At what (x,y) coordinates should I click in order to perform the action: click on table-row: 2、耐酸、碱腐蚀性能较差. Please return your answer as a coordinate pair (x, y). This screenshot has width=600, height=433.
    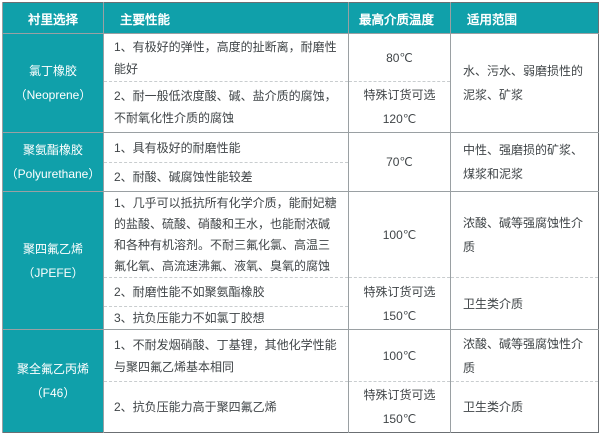
    Looking at the image, I should click on (301, 177).